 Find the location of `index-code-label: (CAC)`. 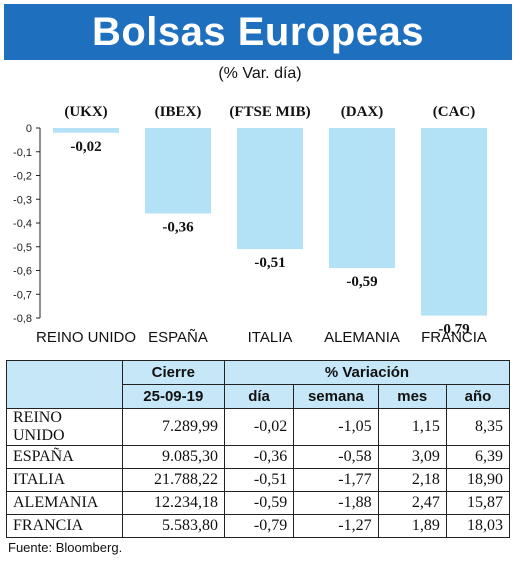

index-code-label: (CAC) is located at coordinates (454, 112).